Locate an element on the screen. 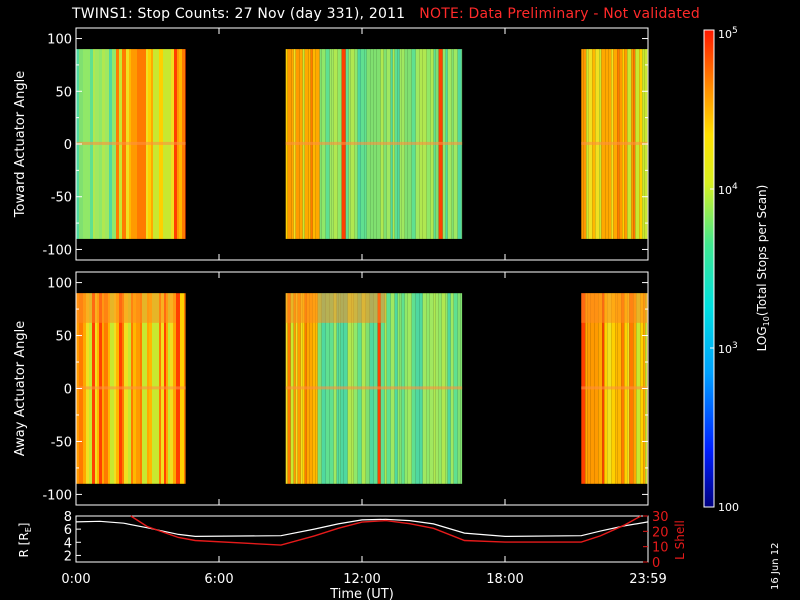 The image size is (800, 600). colorbar-gradient is located at coordinates (709, 268).